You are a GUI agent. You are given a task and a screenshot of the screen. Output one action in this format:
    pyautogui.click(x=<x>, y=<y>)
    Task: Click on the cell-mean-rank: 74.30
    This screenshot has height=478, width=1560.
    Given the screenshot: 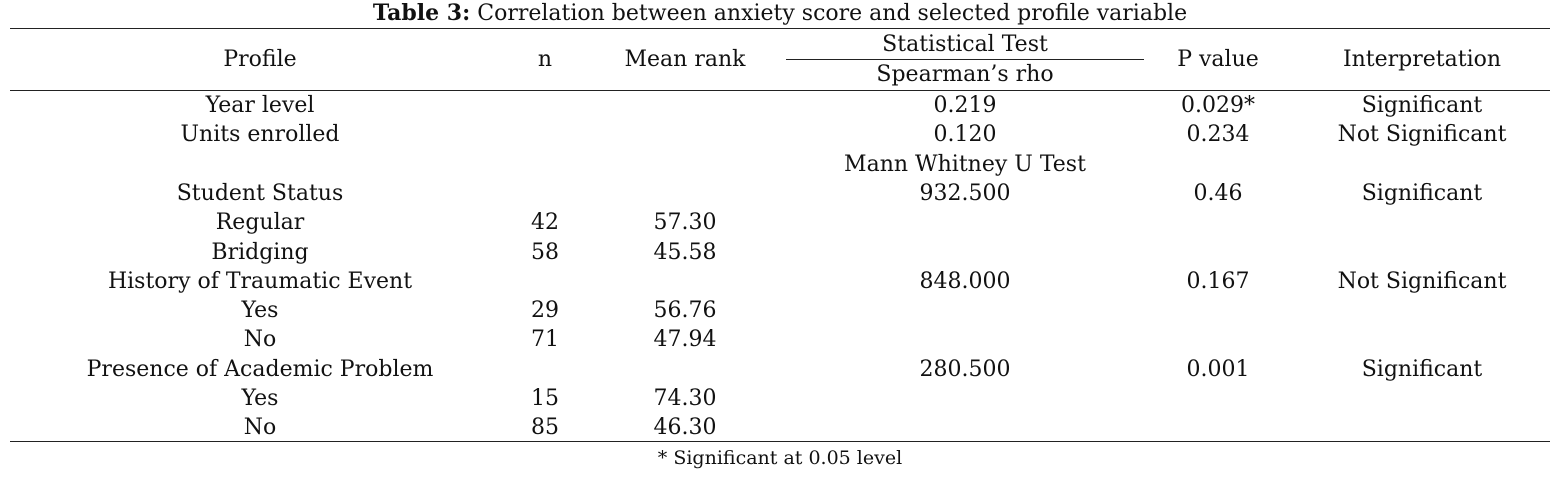 What is the action you would take?
    pyautogui.click(x=685, y=398)
    